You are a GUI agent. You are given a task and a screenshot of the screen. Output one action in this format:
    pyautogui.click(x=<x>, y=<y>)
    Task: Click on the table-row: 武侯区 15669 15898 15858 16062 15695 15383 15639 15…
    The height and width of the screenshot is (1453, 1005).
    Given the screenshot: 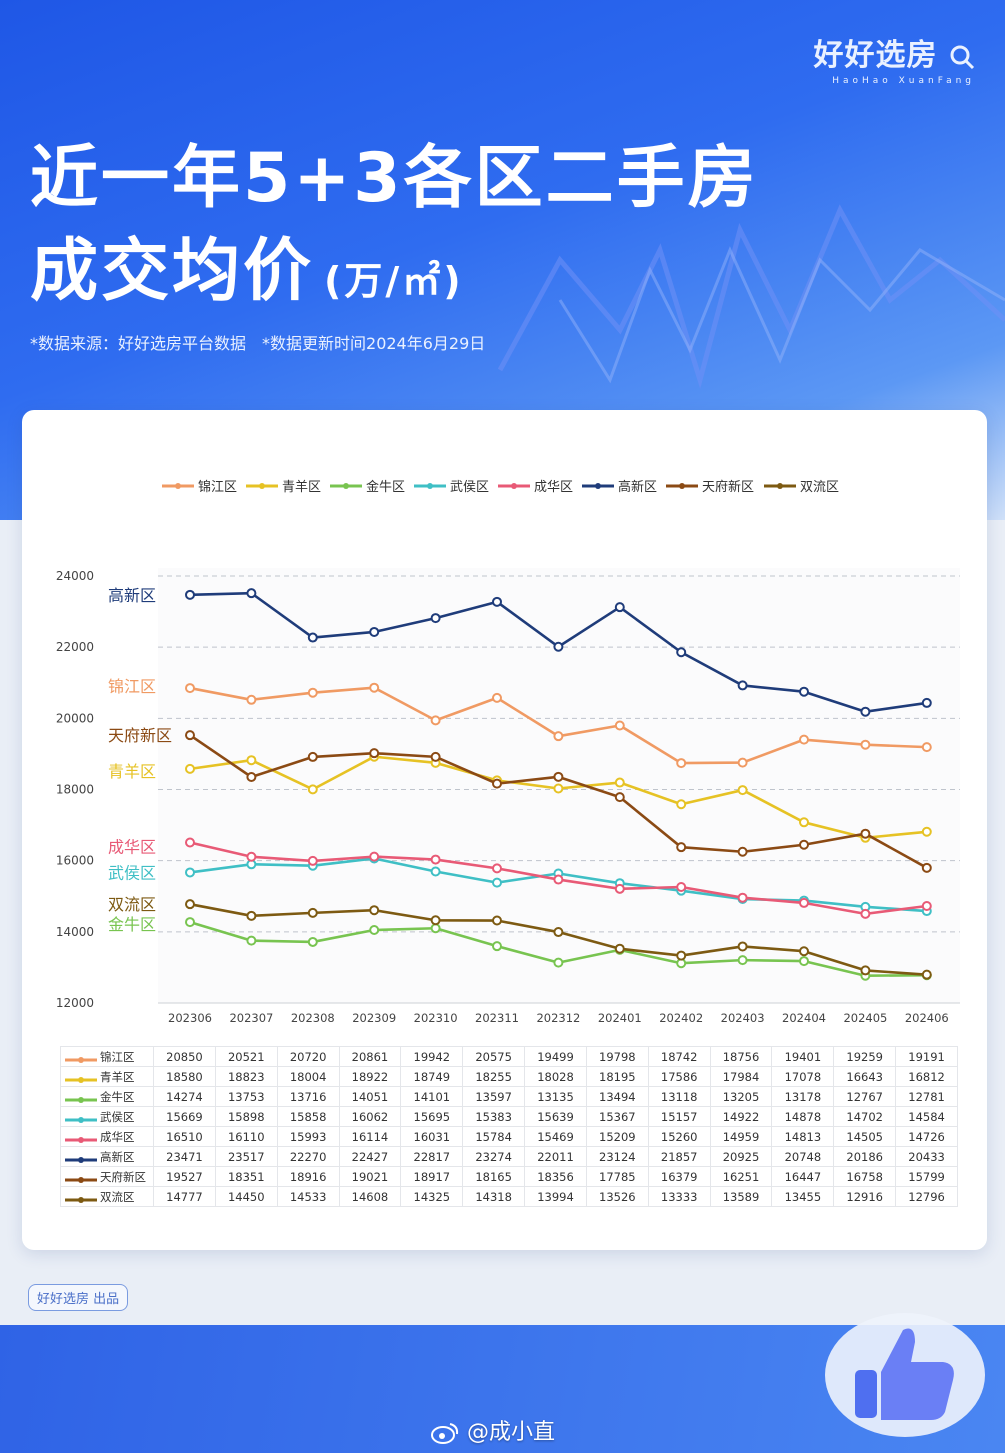 What is the action you would take?
    pyautogui.click(x=509, y=1116)
    